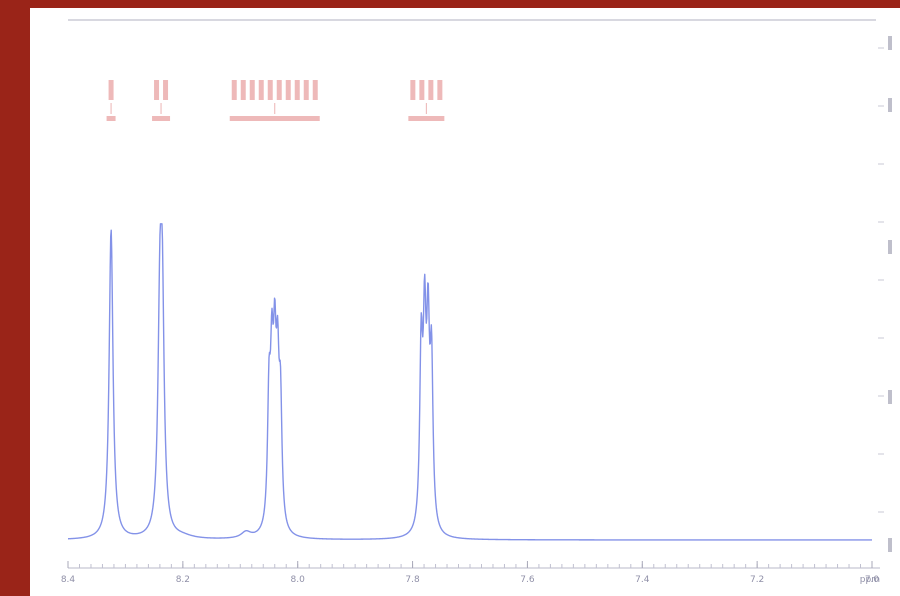 Image resolution: width=900 pixels, height=596 pixels. What do you see at coordinates (68, 580) in the screenshot?
I see `x-tick-label: 8.4` at bounding box center [68, 580].